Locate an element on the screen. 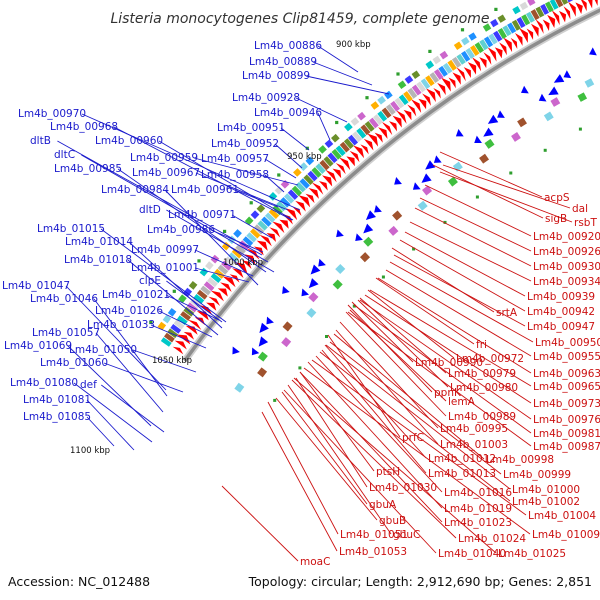 The width and height of the screenshot is (600, 600). kbp-mark: 1100 kbp is located at coordinates (90, 451).